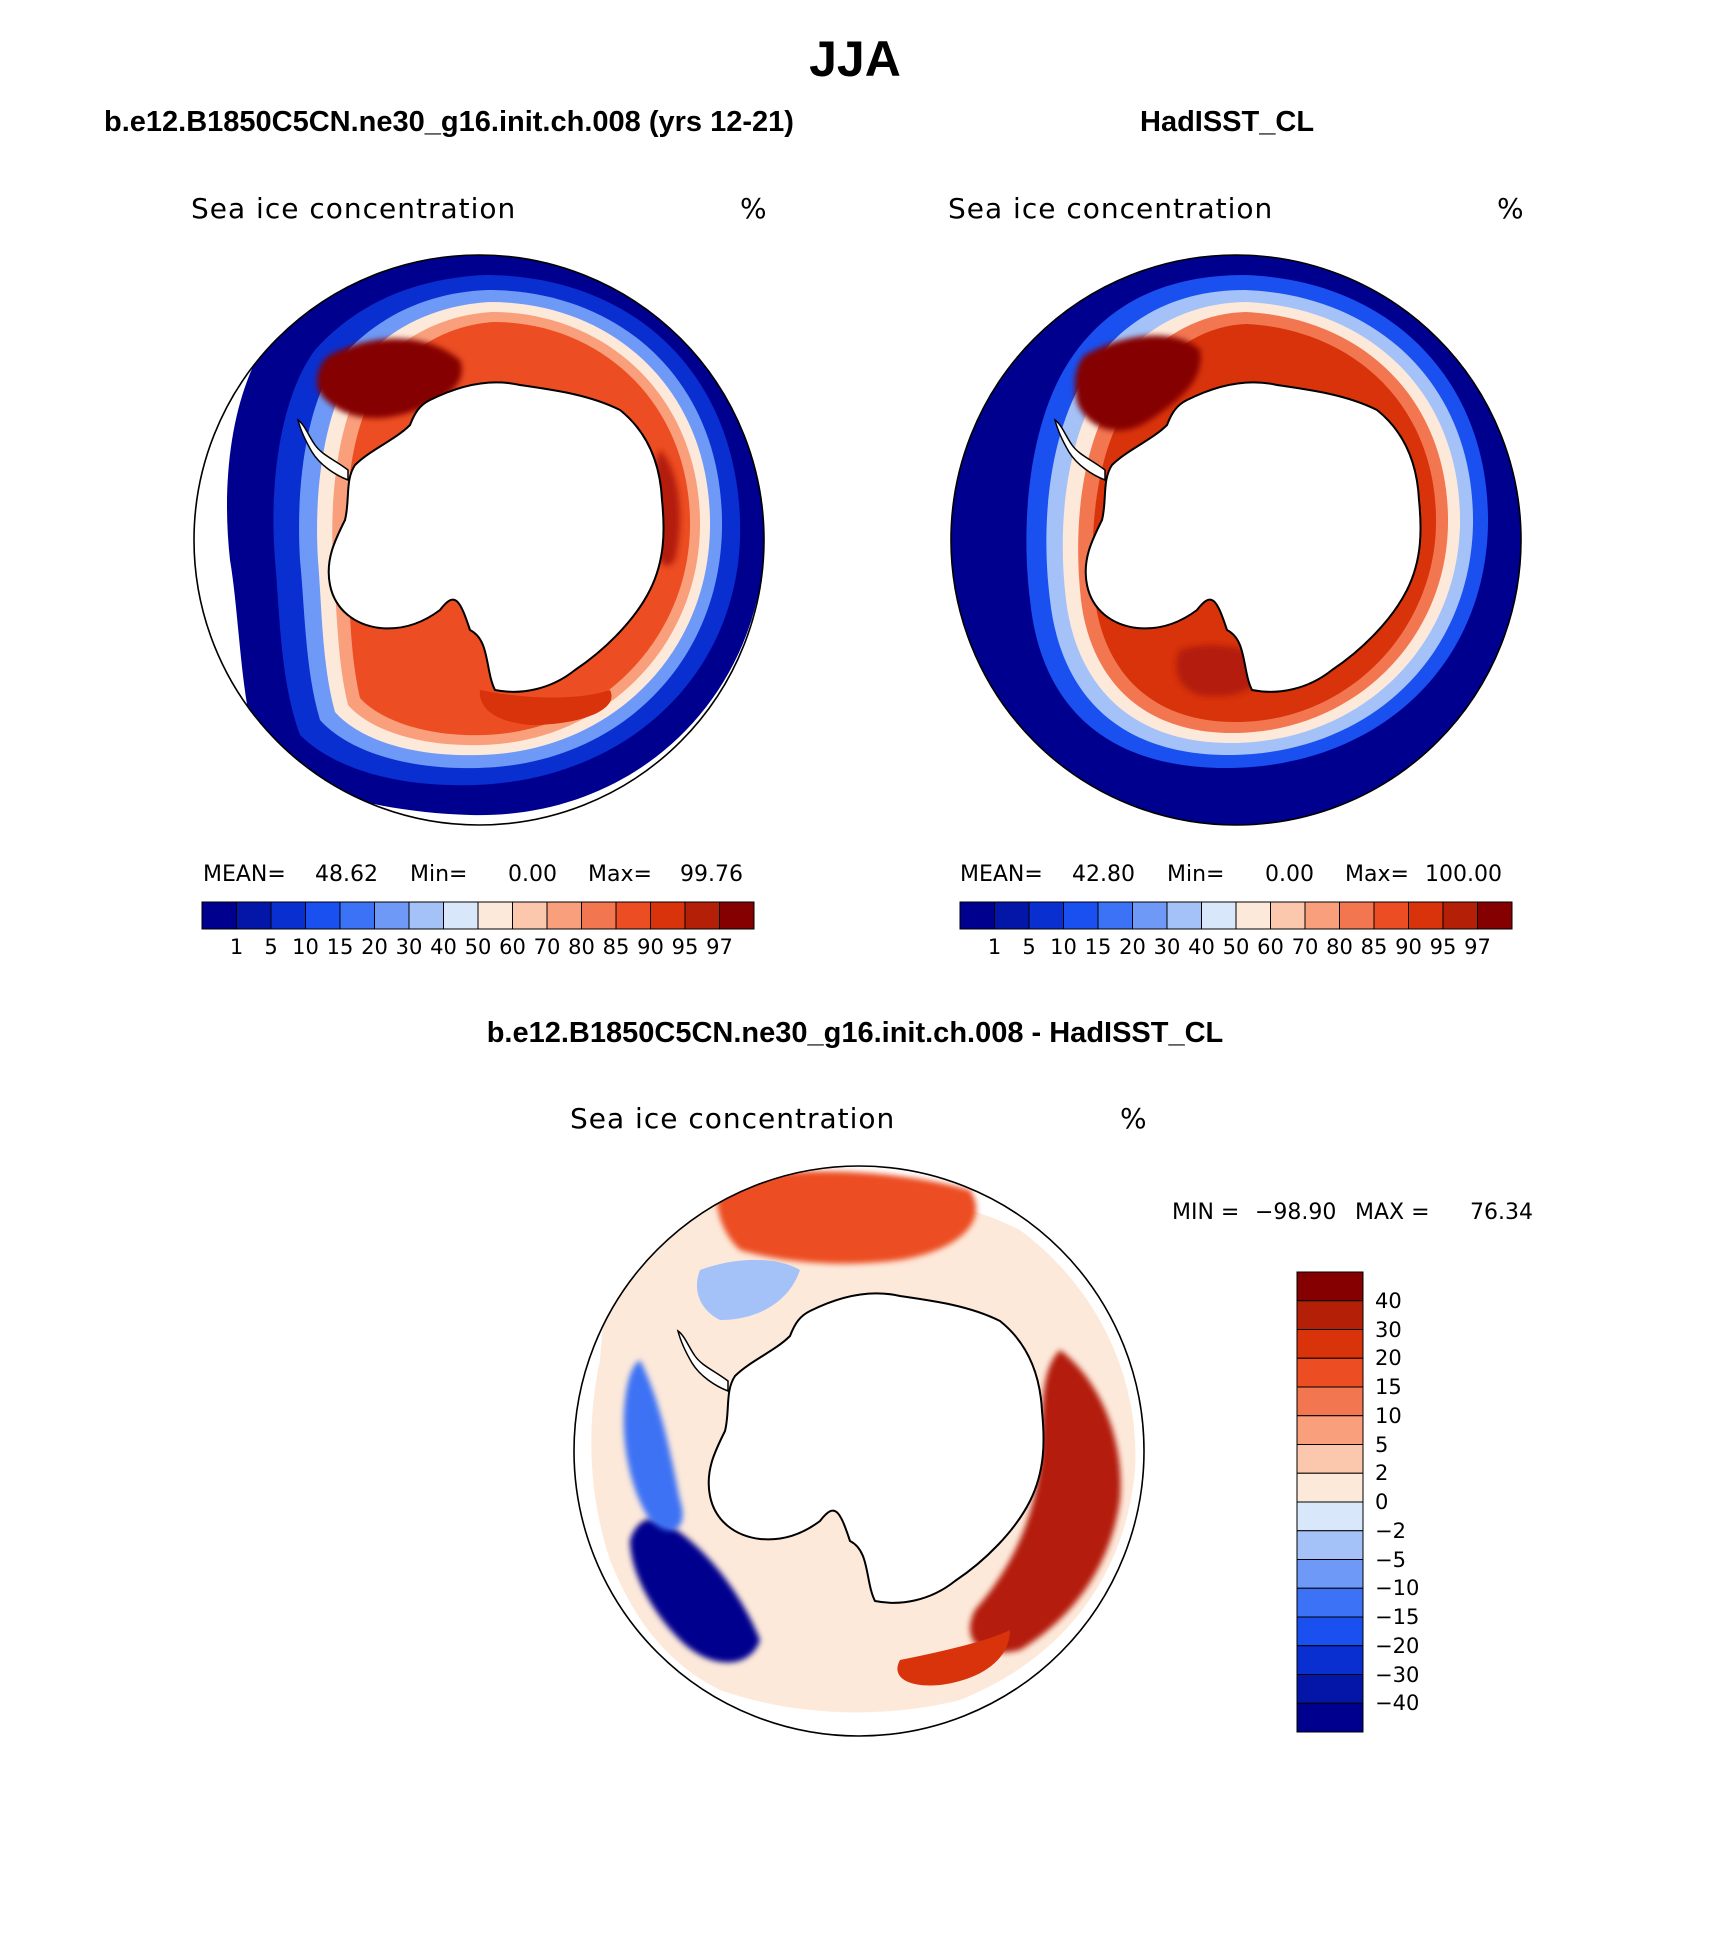 Image resolution: width=1710 pixels, height=1947 pixels. Describe the element at coordinates (1227, 122) in the screenshot. I see `panel-2-title: HadISST_CL` at that location.